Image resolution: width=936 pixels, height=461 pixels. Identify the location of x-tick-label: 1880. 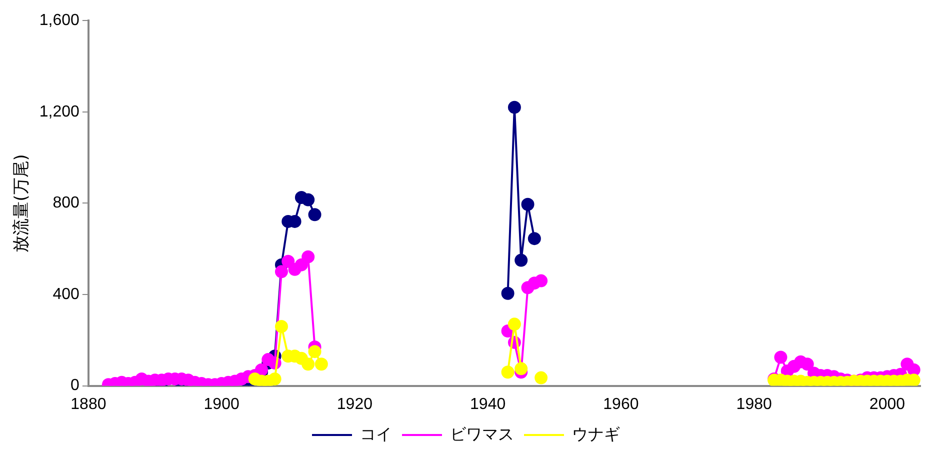
(88, 404).